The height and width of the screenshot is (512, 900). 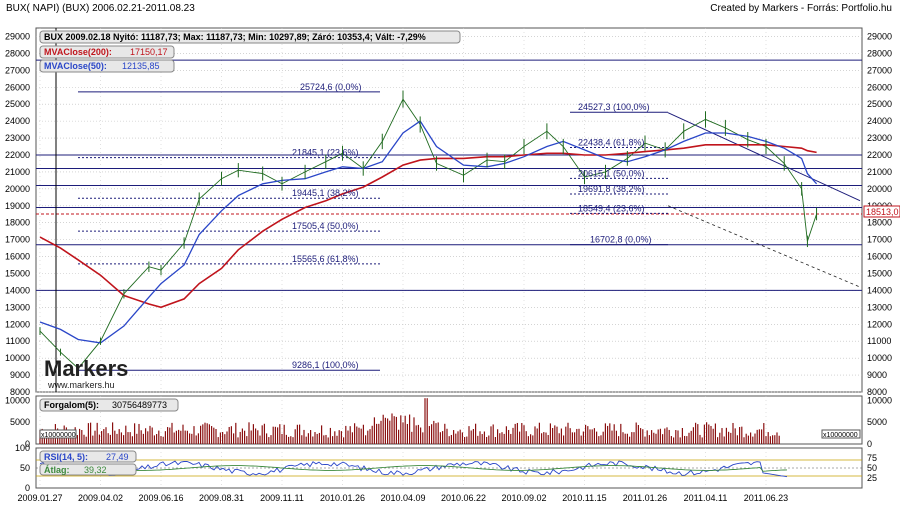 I want to click on volume-scale-left: x10000000, so click(x=58, y=435).